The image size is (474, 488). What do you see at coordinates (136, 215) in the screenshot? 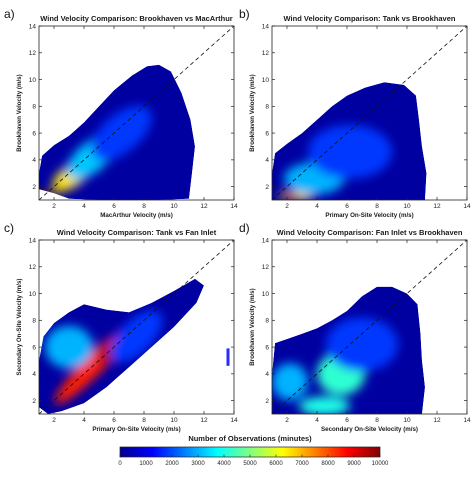
I see `x-axis-label: MacArthur Velocity (m/s)` at bounding box center [136, 215].